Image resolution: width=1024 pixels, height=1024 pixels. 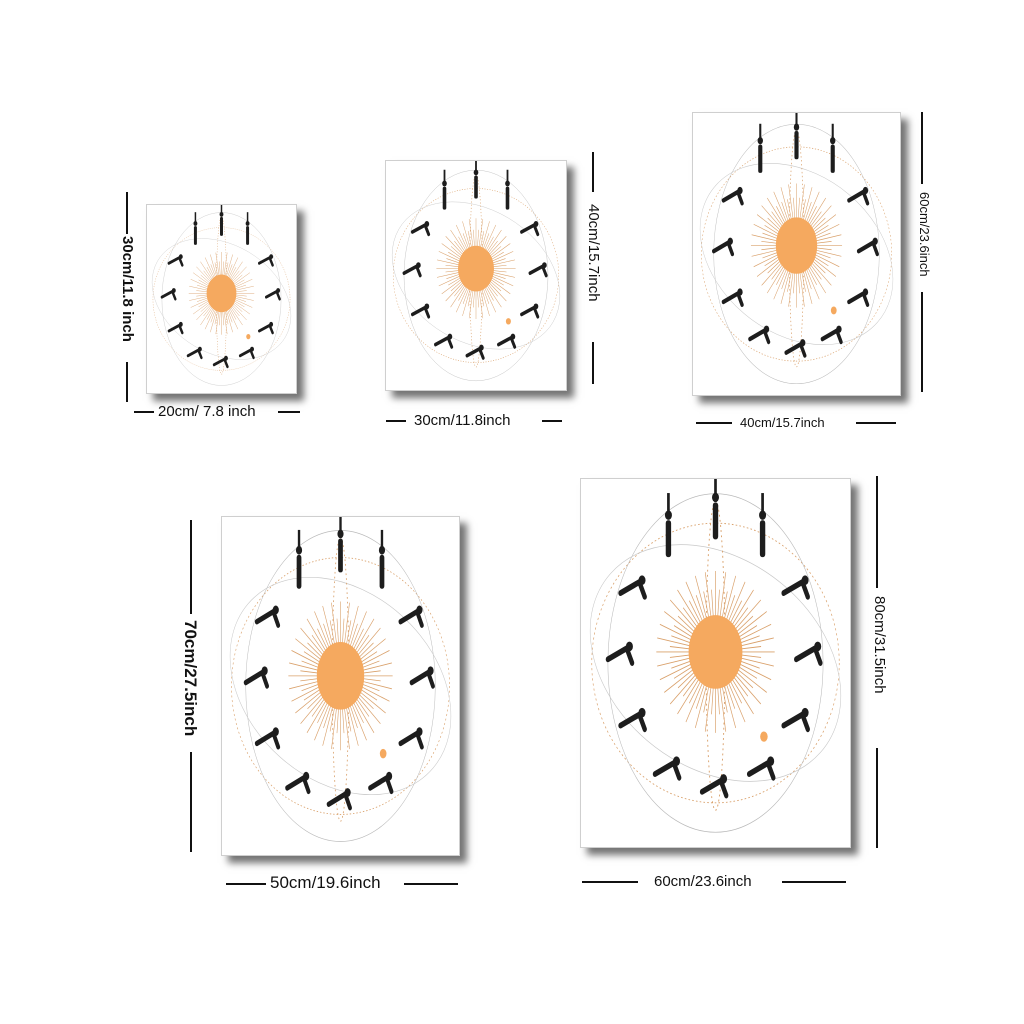 I want to click on width-label-20x30: 20cm/ 7.8 inch, so click(x=207, y=411).